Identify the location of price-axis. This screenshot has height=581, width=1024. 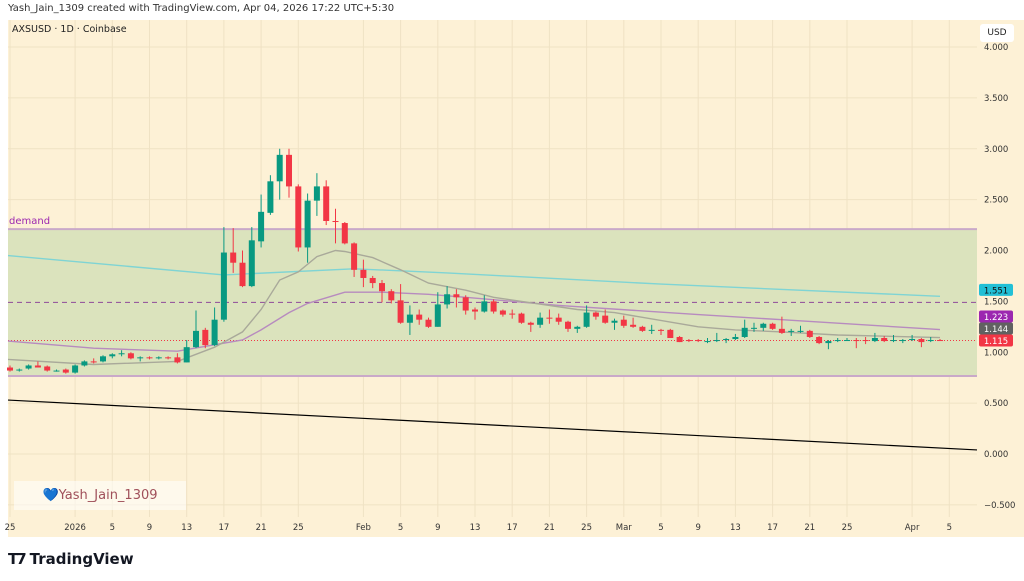
(1000, 268).